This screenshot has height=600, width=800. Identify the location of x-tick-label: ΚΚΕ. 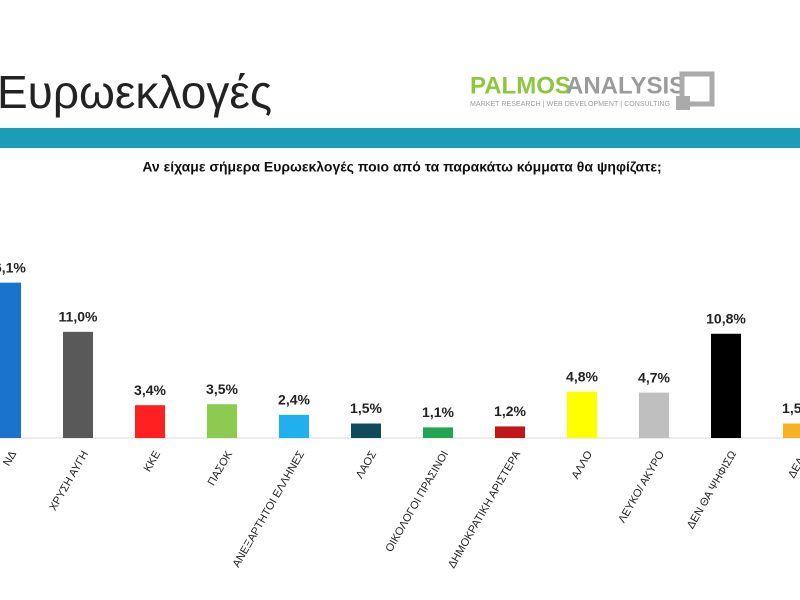
(152, 461).